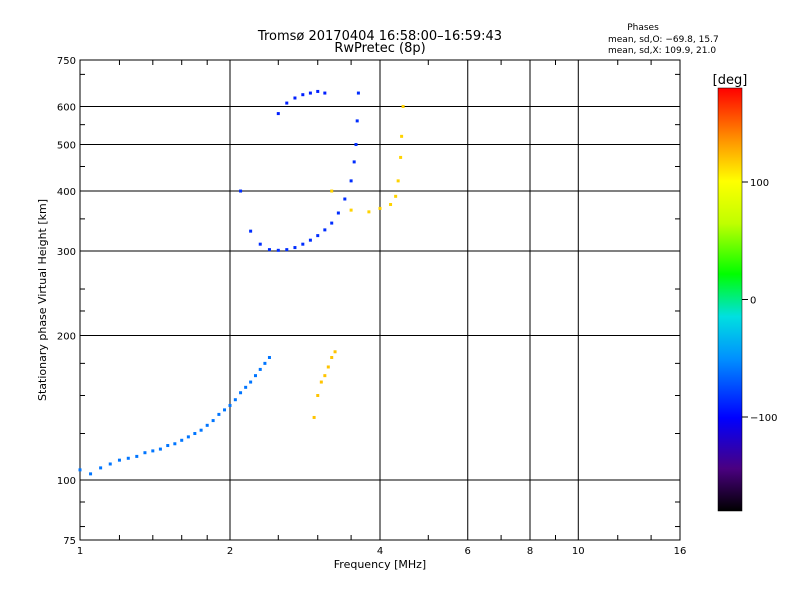  I want to click on x-tick-label: 10, so click(578, 551).